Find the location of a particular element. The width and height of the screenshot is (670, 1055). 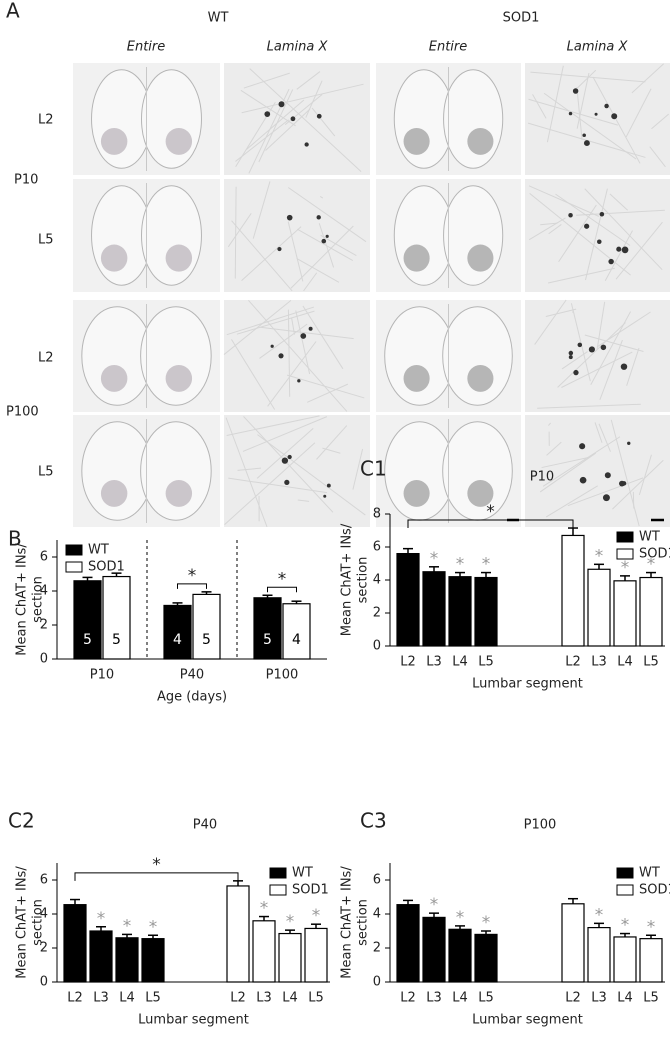

micrograph is located at coordinates (597, 356).